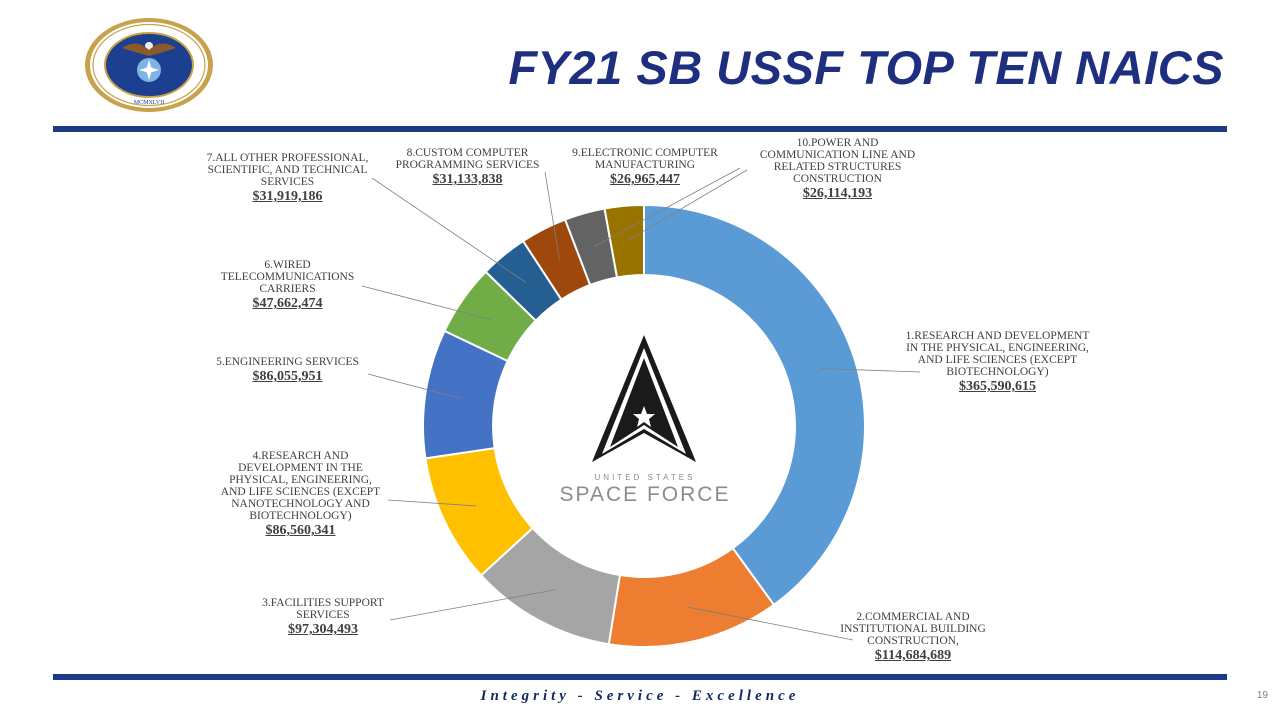 This screenshot has width=1280, height=720. What do you see at coordinates (323, 629) in the screenshot?
I see `slice-value-3: $97,304,493` at bounding box center [323, 629].